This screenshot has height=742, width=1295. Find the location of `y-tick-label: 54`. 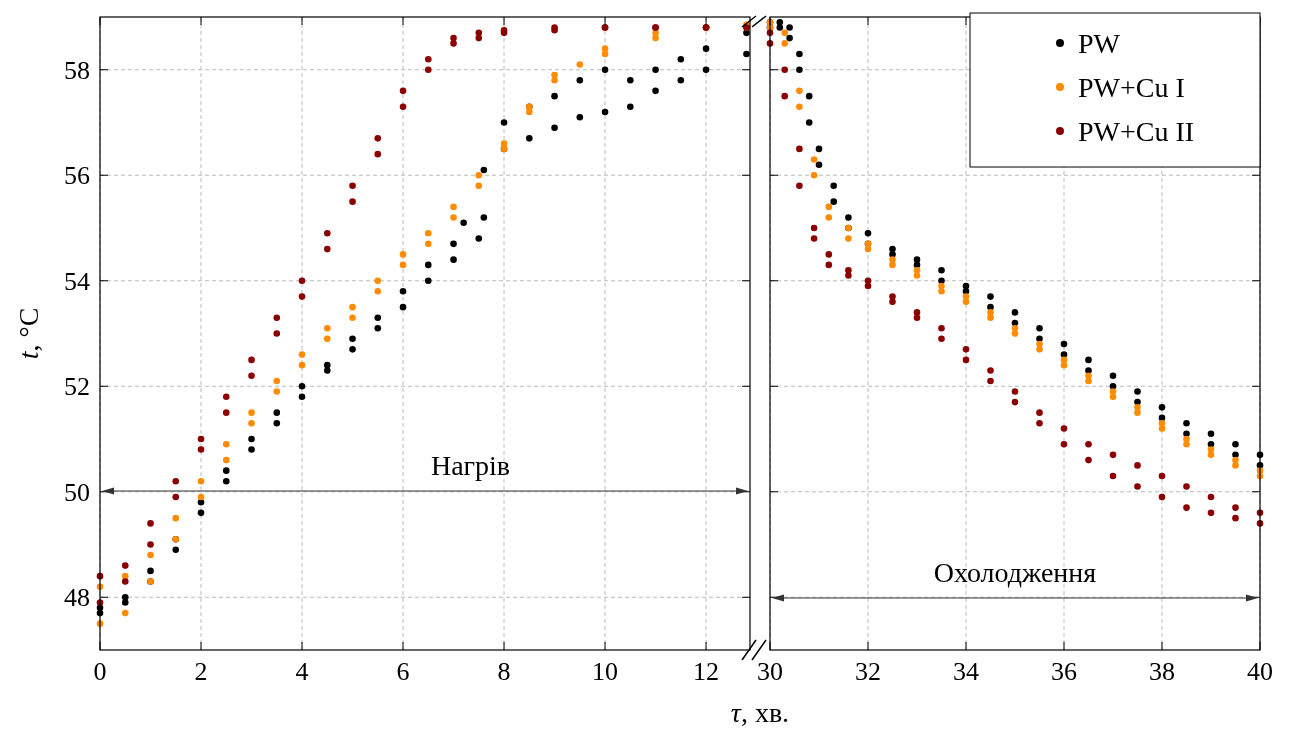

y-tick-label: 54 is located at coordinates (77, 281).